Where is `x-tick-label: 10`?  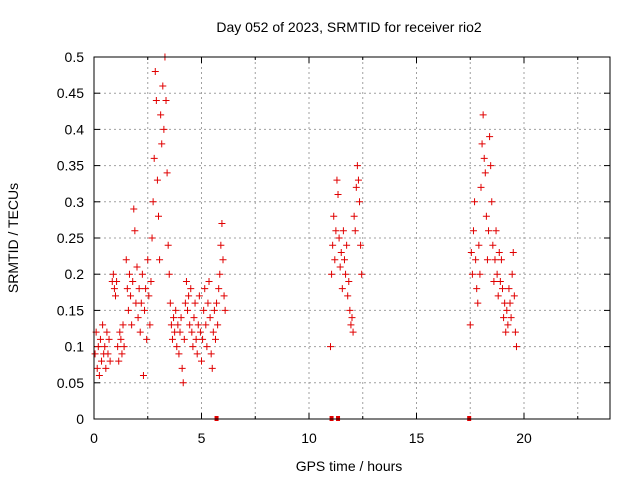
x-tick-label: 10 is located at coordinates (309, 438).